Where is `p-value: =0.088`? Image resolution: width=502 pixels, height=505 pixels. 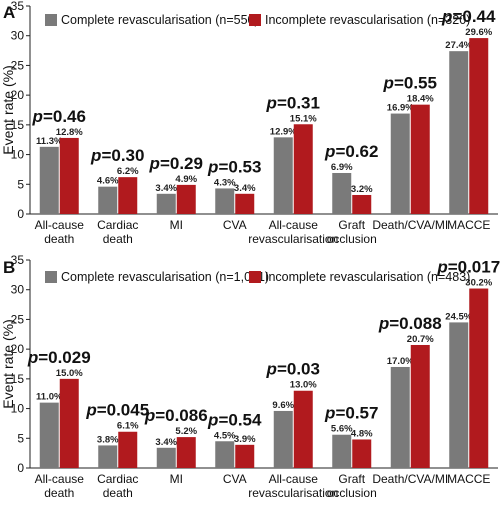
p-value: =0.088 is located at coordinates (415, 323).